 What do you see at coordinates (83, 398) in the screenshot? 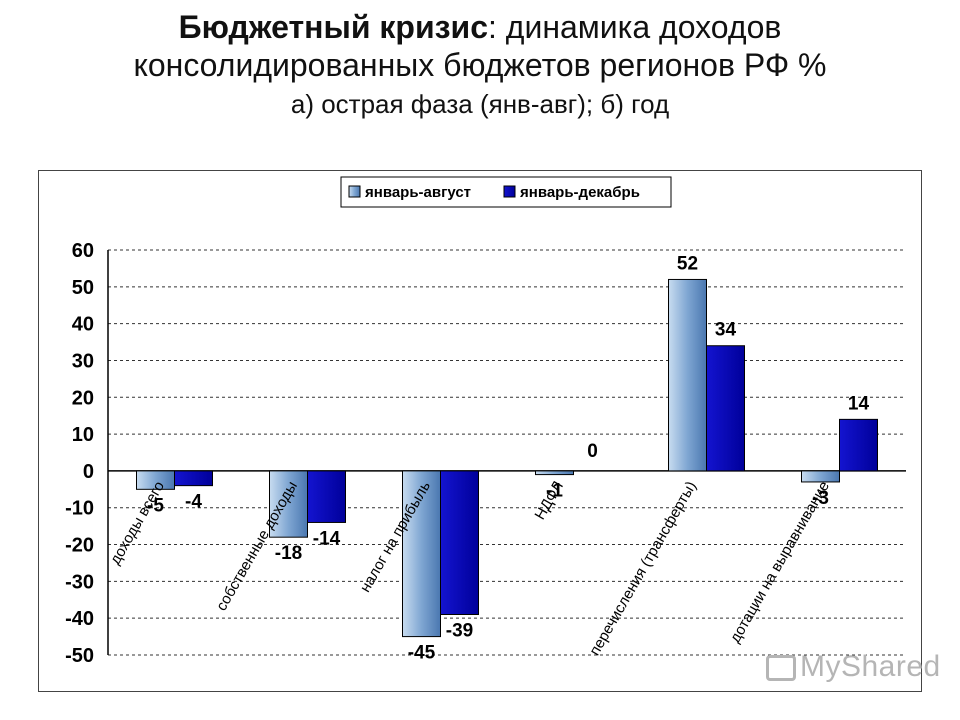
I see `y-tick-label: 20` at bounding box center [83, 398].